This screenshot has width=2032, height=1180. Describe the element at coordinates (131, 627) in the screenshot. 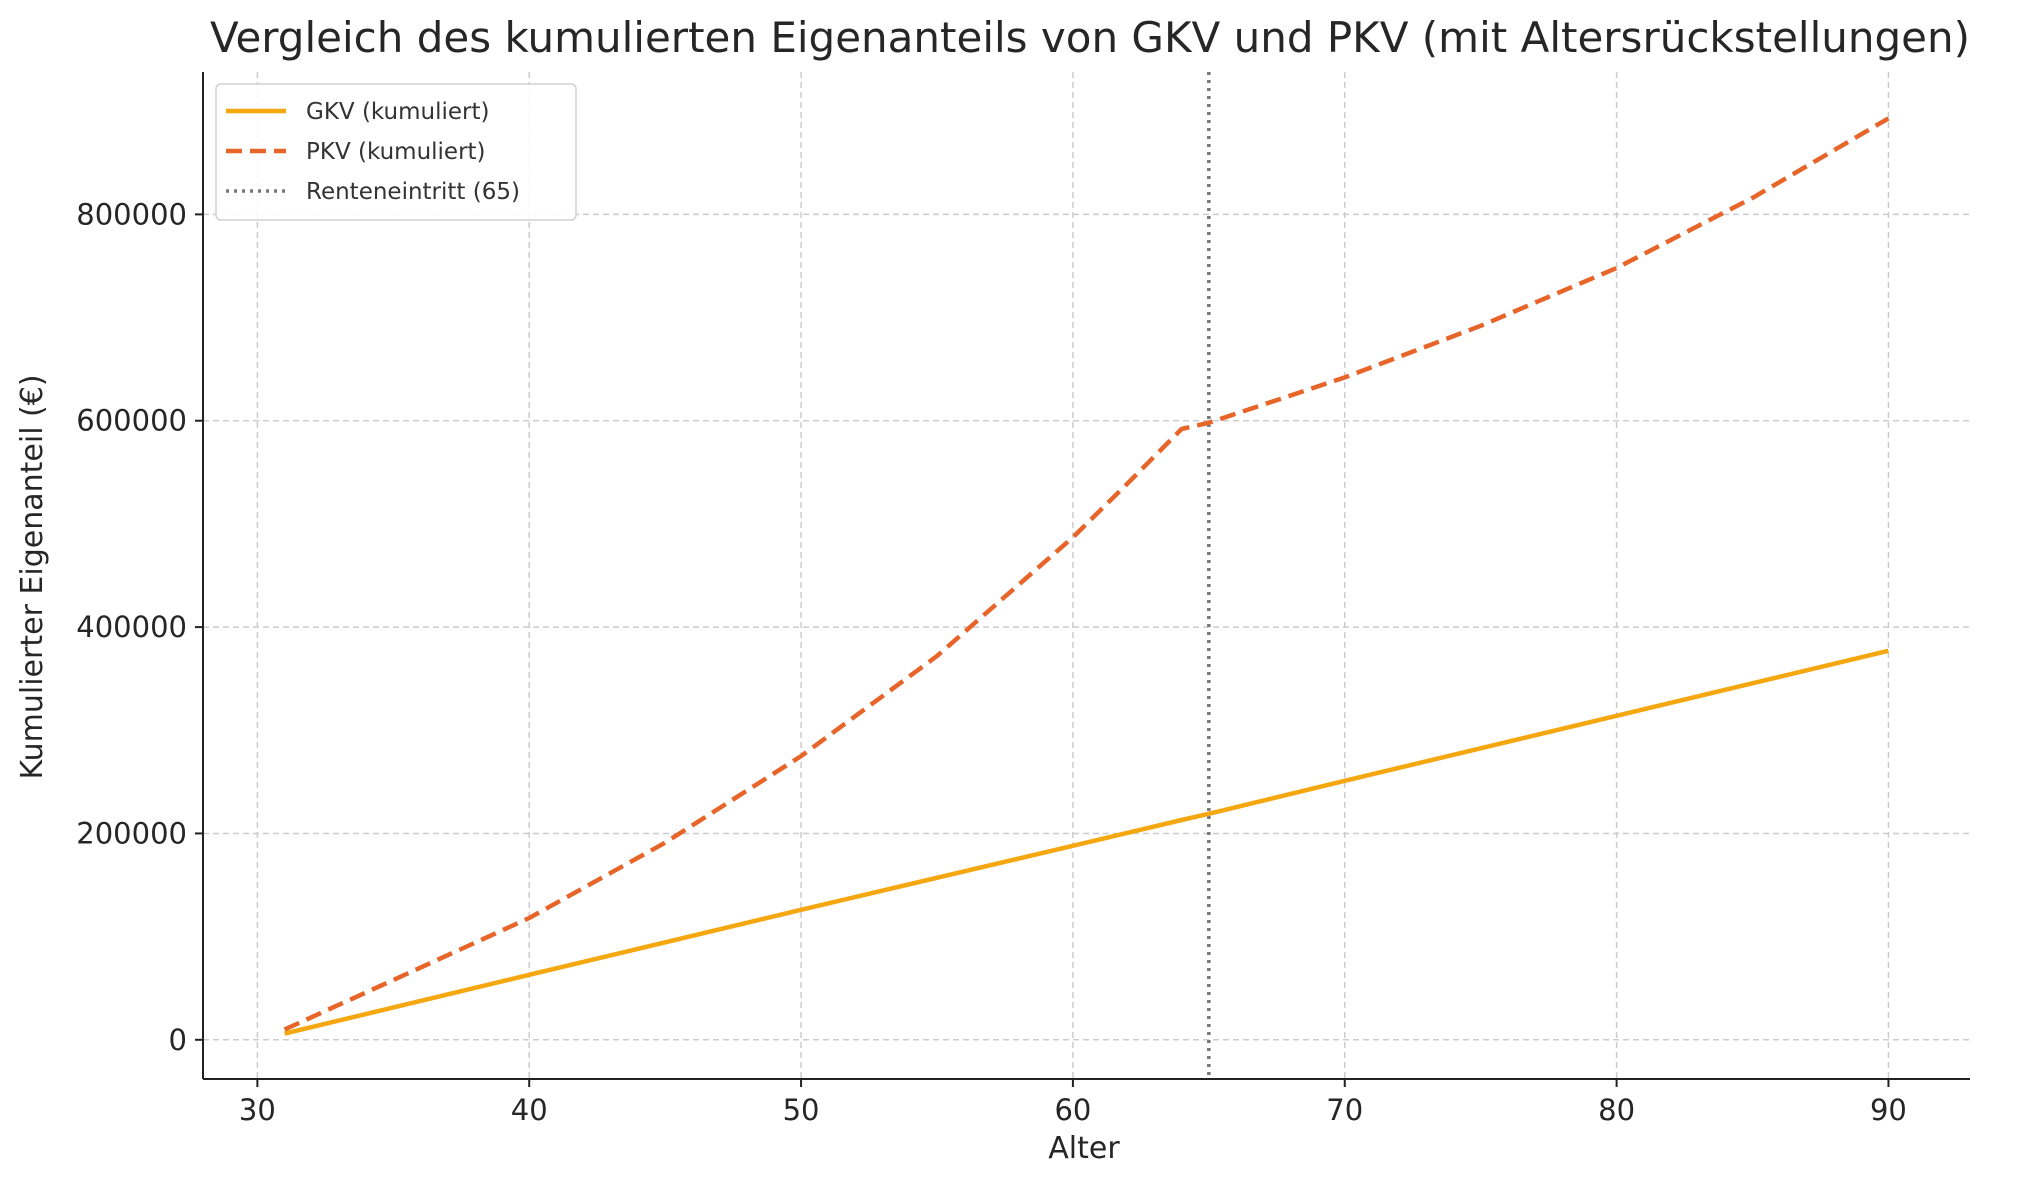

I see `y-tick-label: 400000` at that location.